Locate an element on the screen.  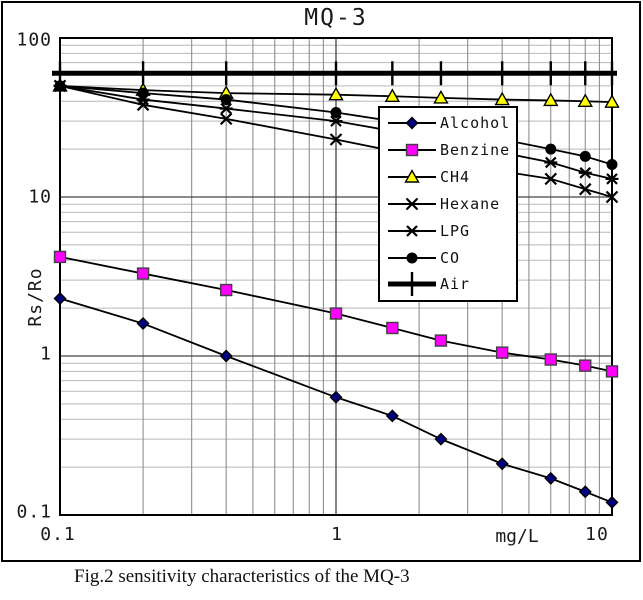
y-tick-10: 10 is located at coordinates (40, 197).